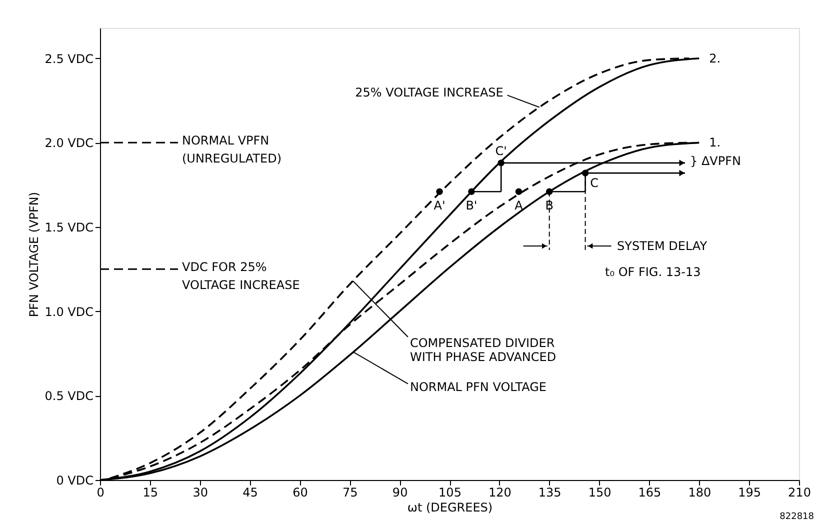 The height and width of the screenshot is (527, 819). I want to click on annotation: } ΔVPFN, so click(715, 161).